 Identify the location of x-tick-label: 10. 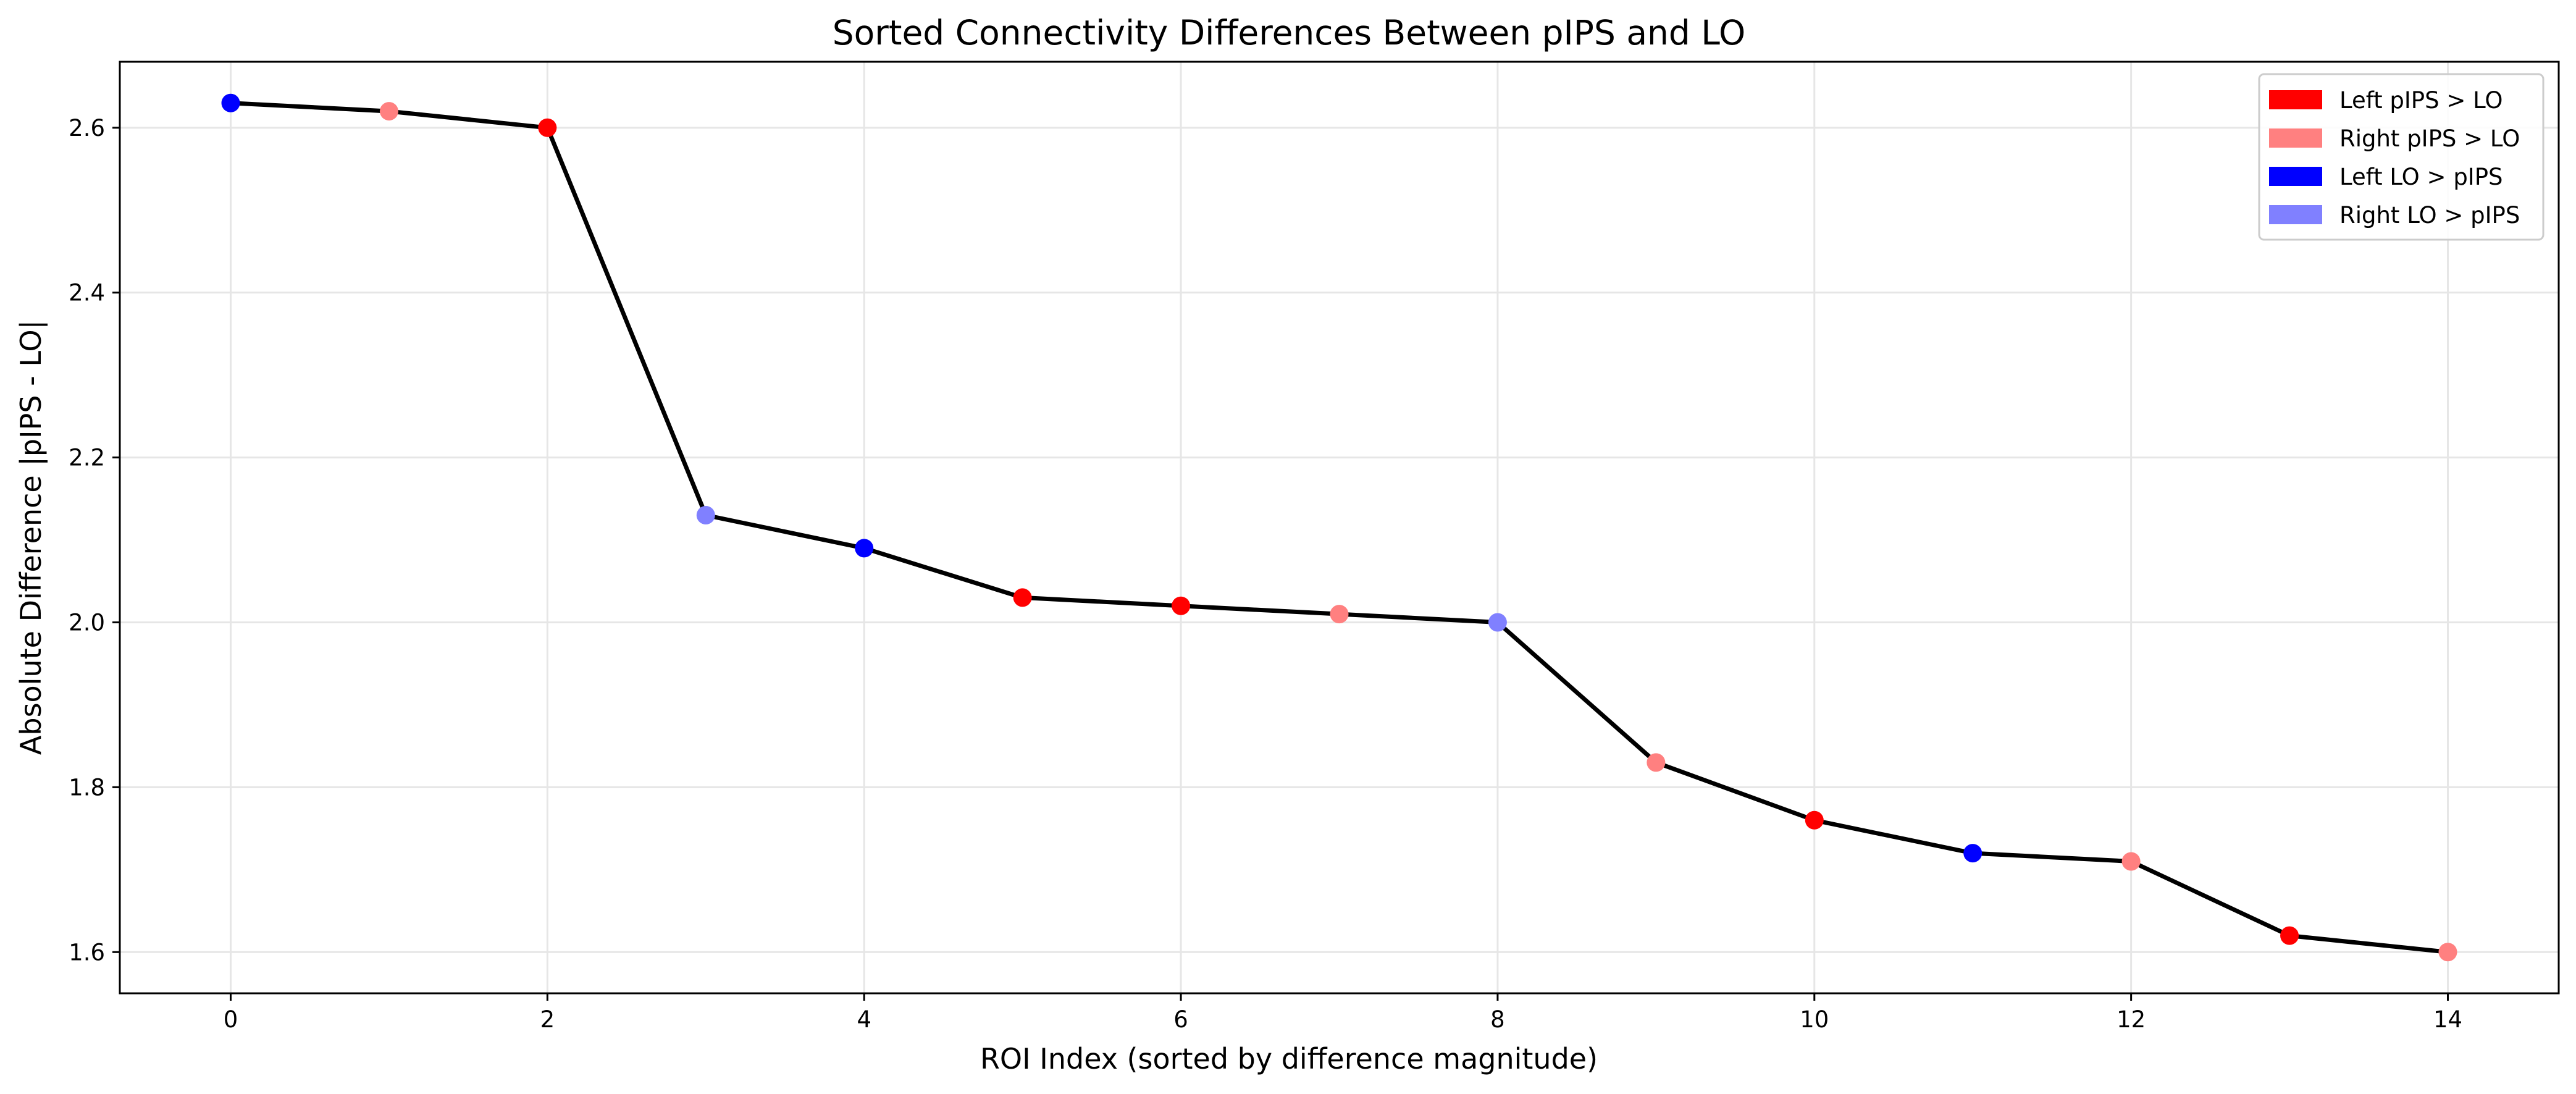
(1814, 1019).